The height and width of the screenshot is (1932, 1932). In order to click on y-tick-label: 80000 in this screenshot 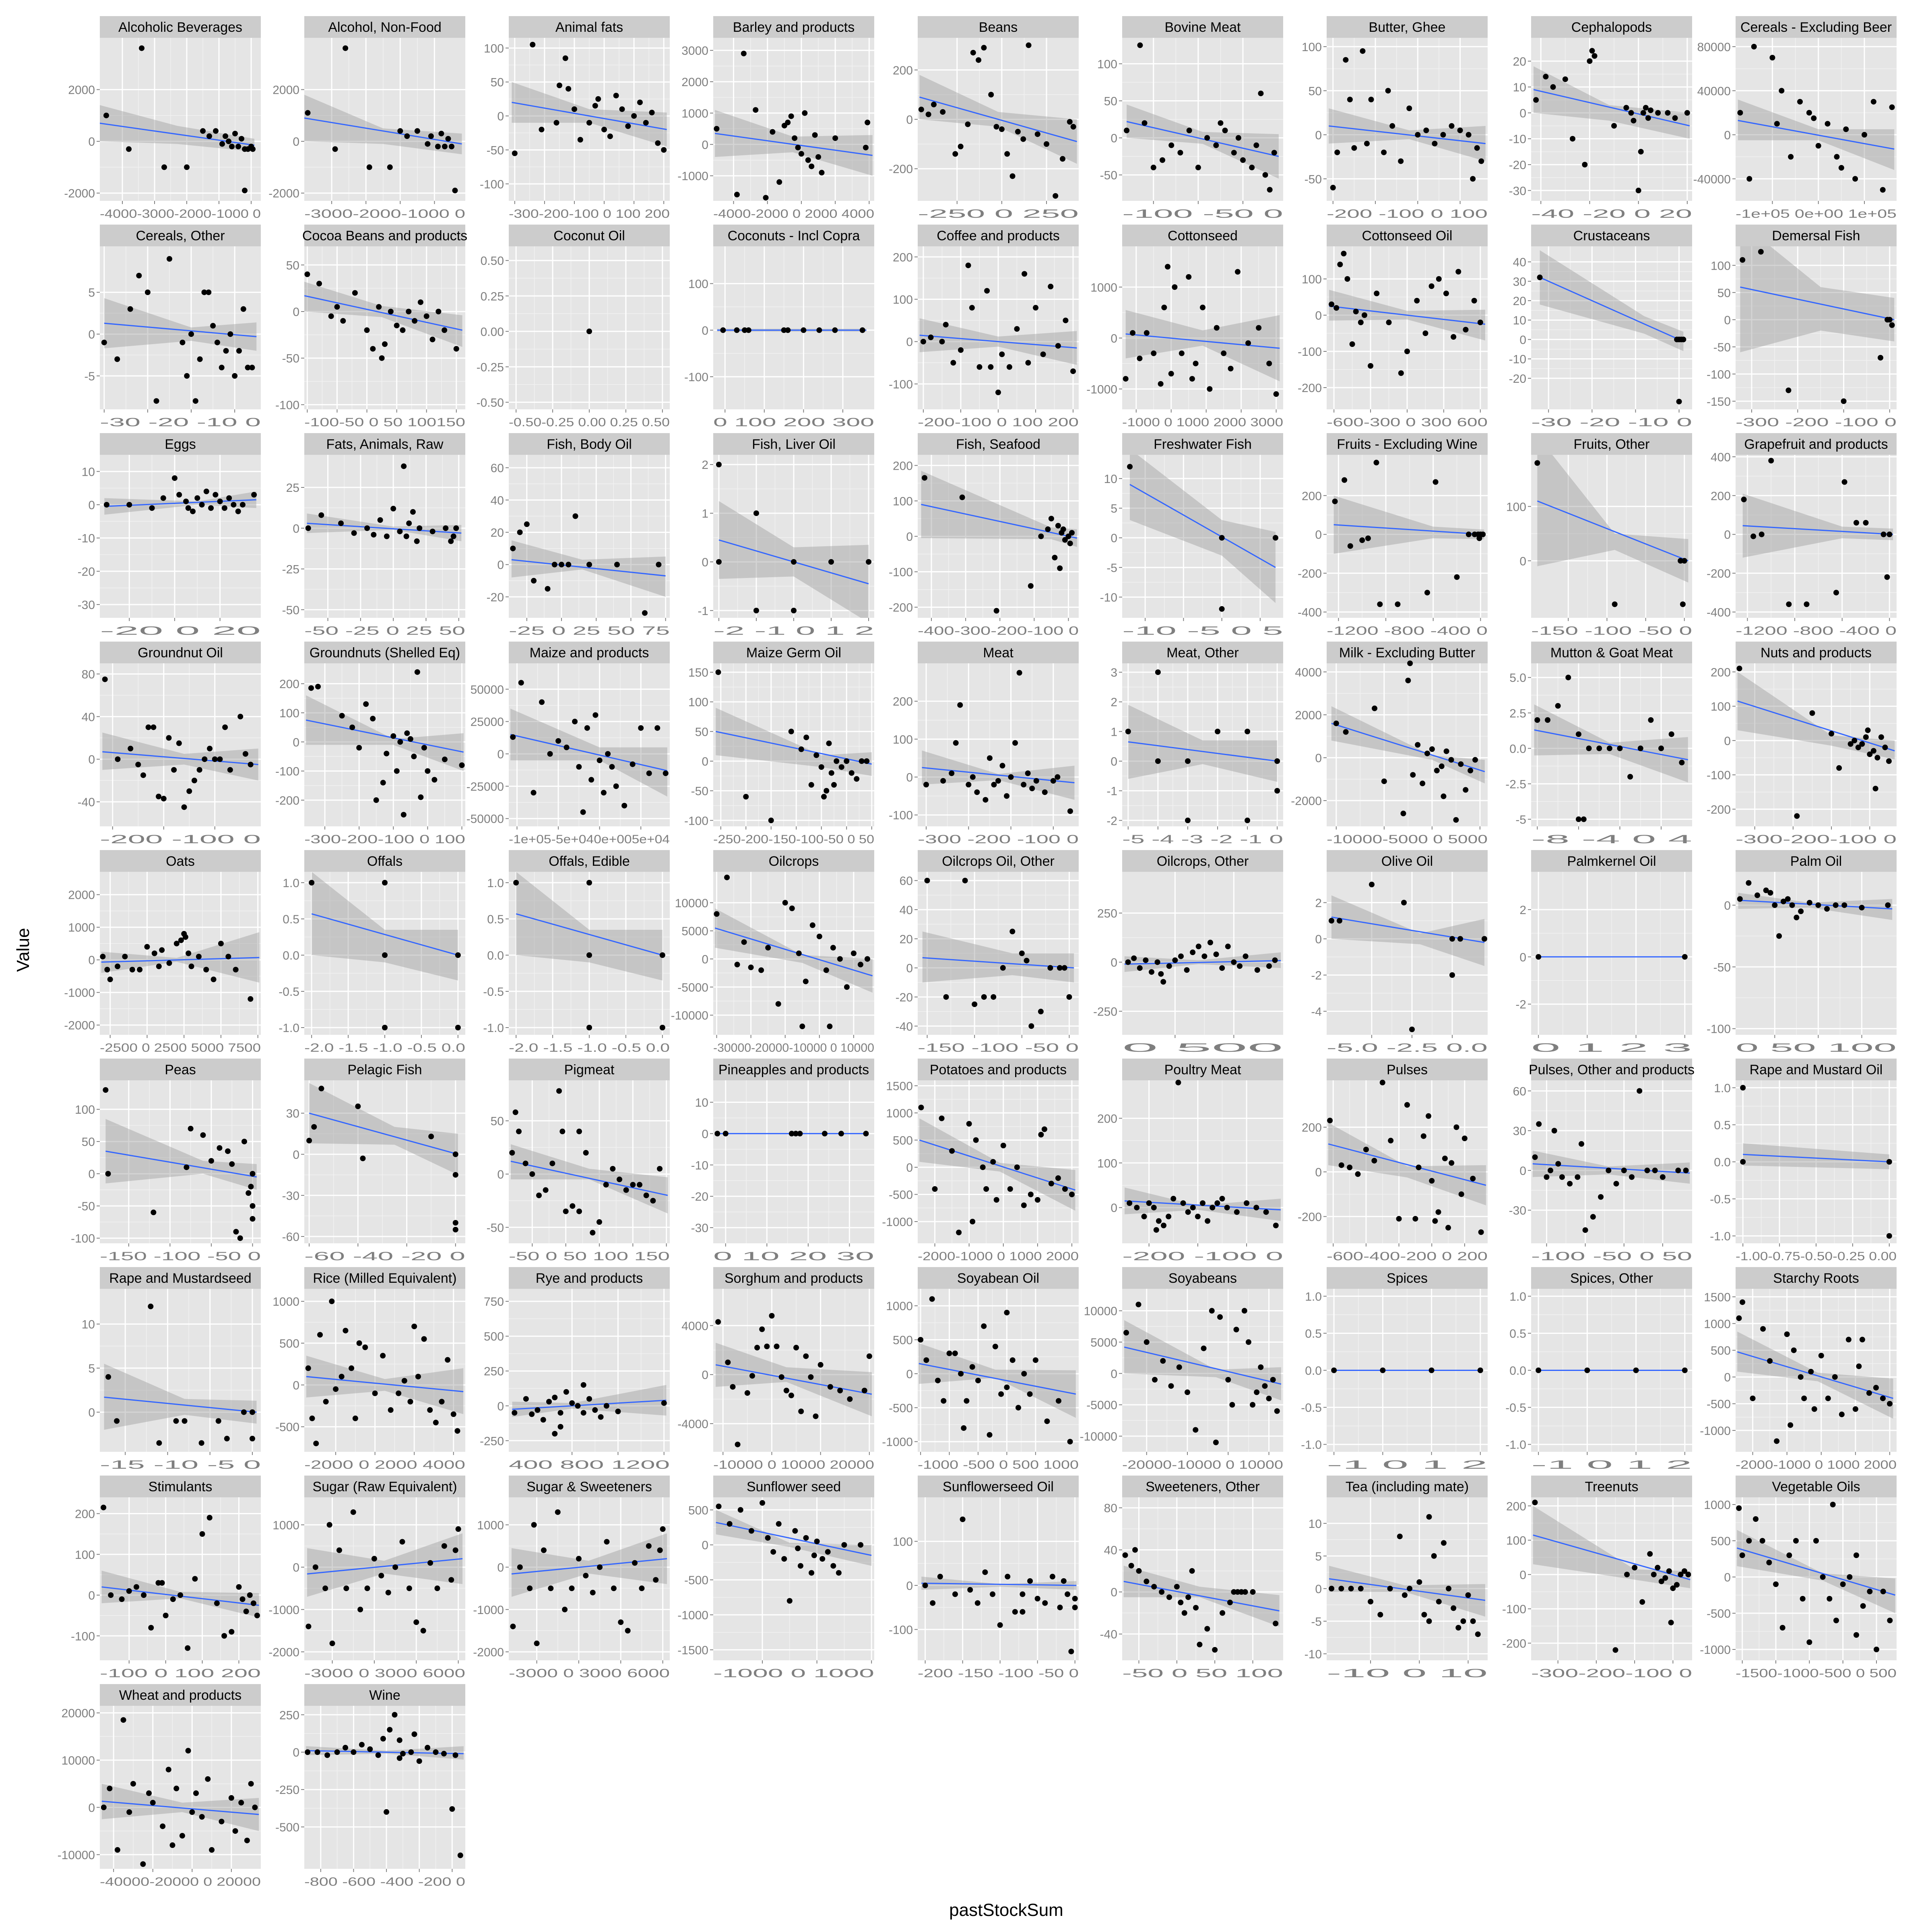, I will do `click(1714, 47)`.